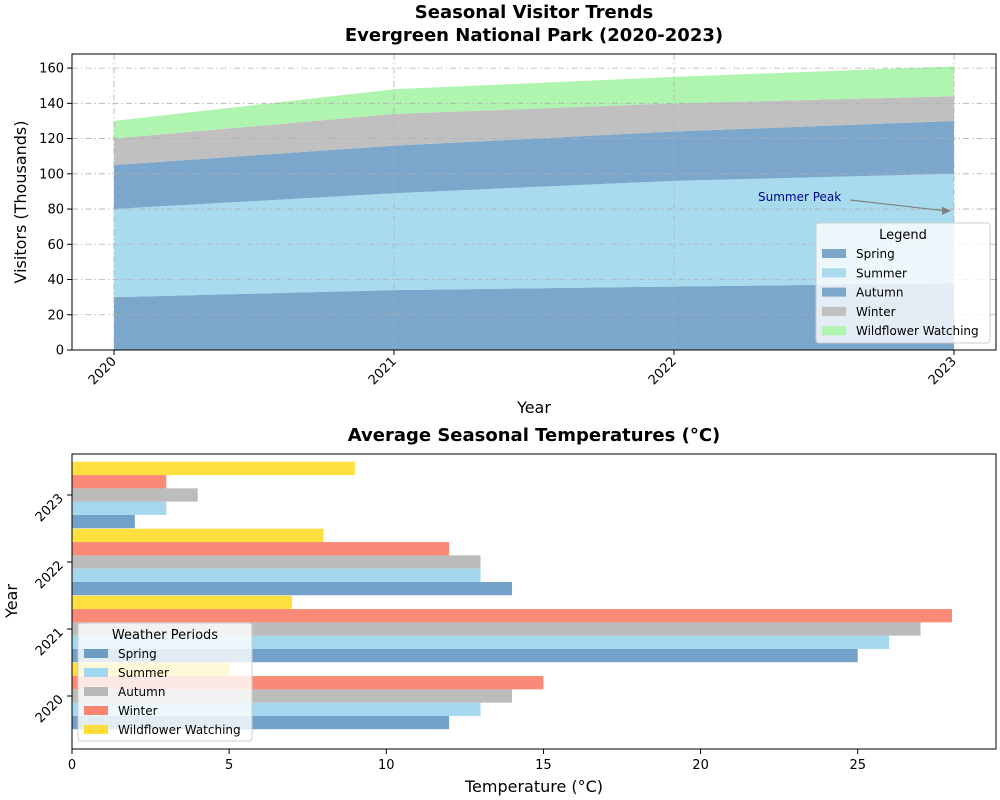 This screenshot has height=800, width=1000. I want to click on chart1-title-line: Evergreen National Park (2020-2023), so click(534, 35).